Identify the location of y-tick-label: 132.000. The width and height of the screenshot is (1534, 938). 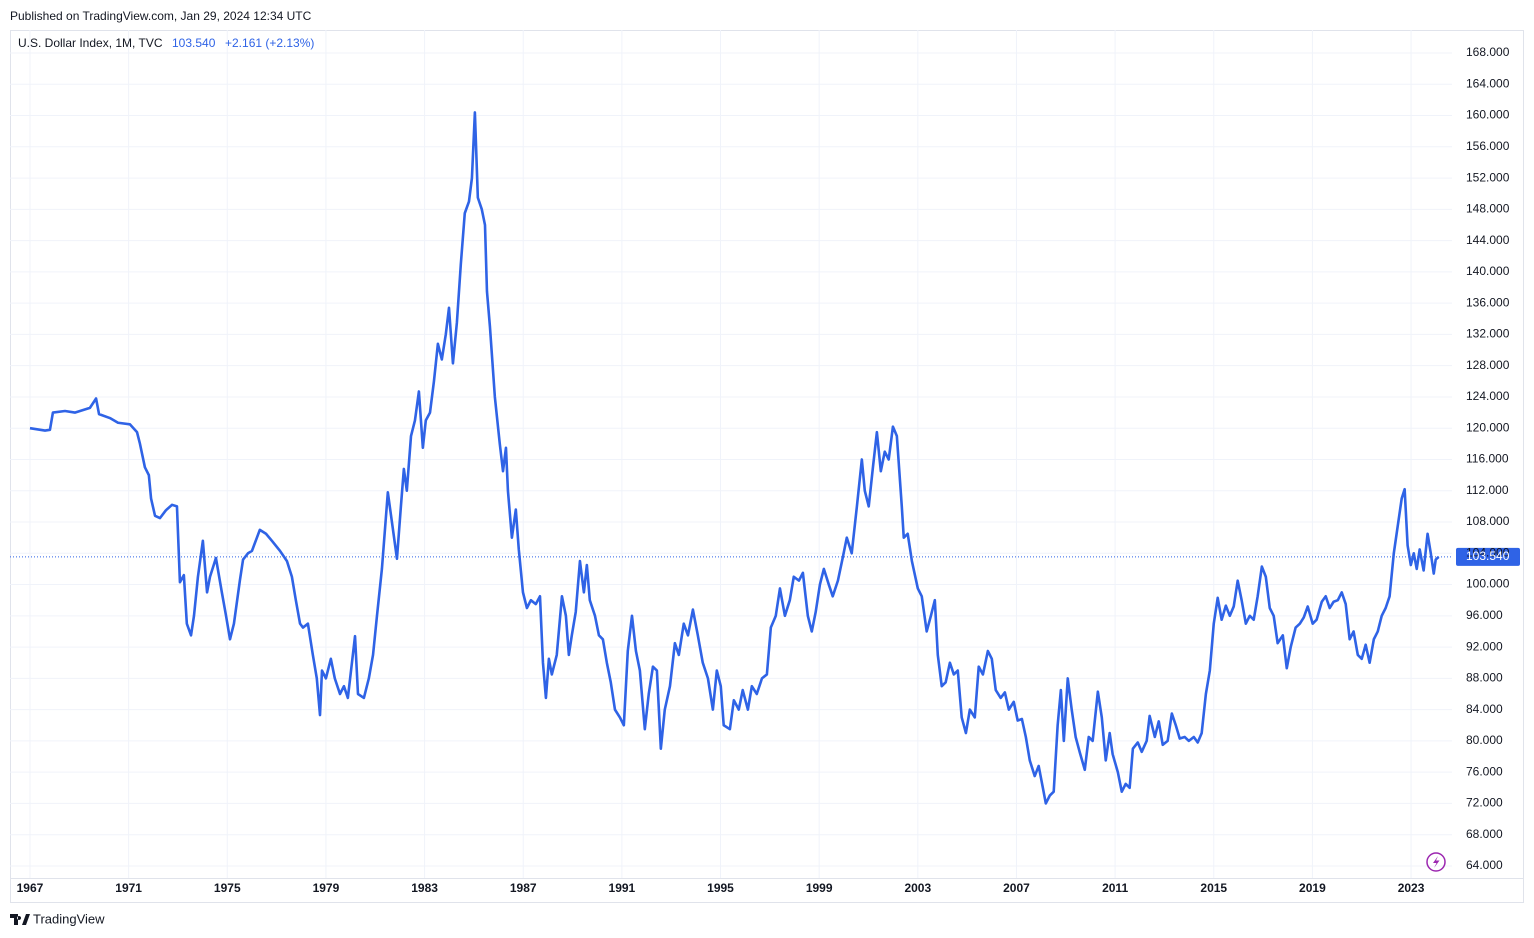
(1488, 334).